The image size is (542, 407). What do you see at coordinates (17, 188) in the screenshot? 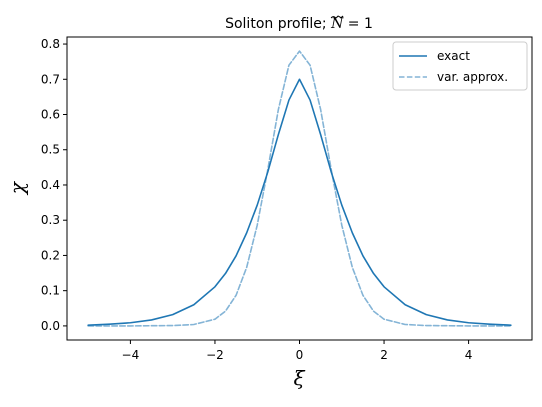
I see `y-axis-label: χ` at bounding box center [17, 188].